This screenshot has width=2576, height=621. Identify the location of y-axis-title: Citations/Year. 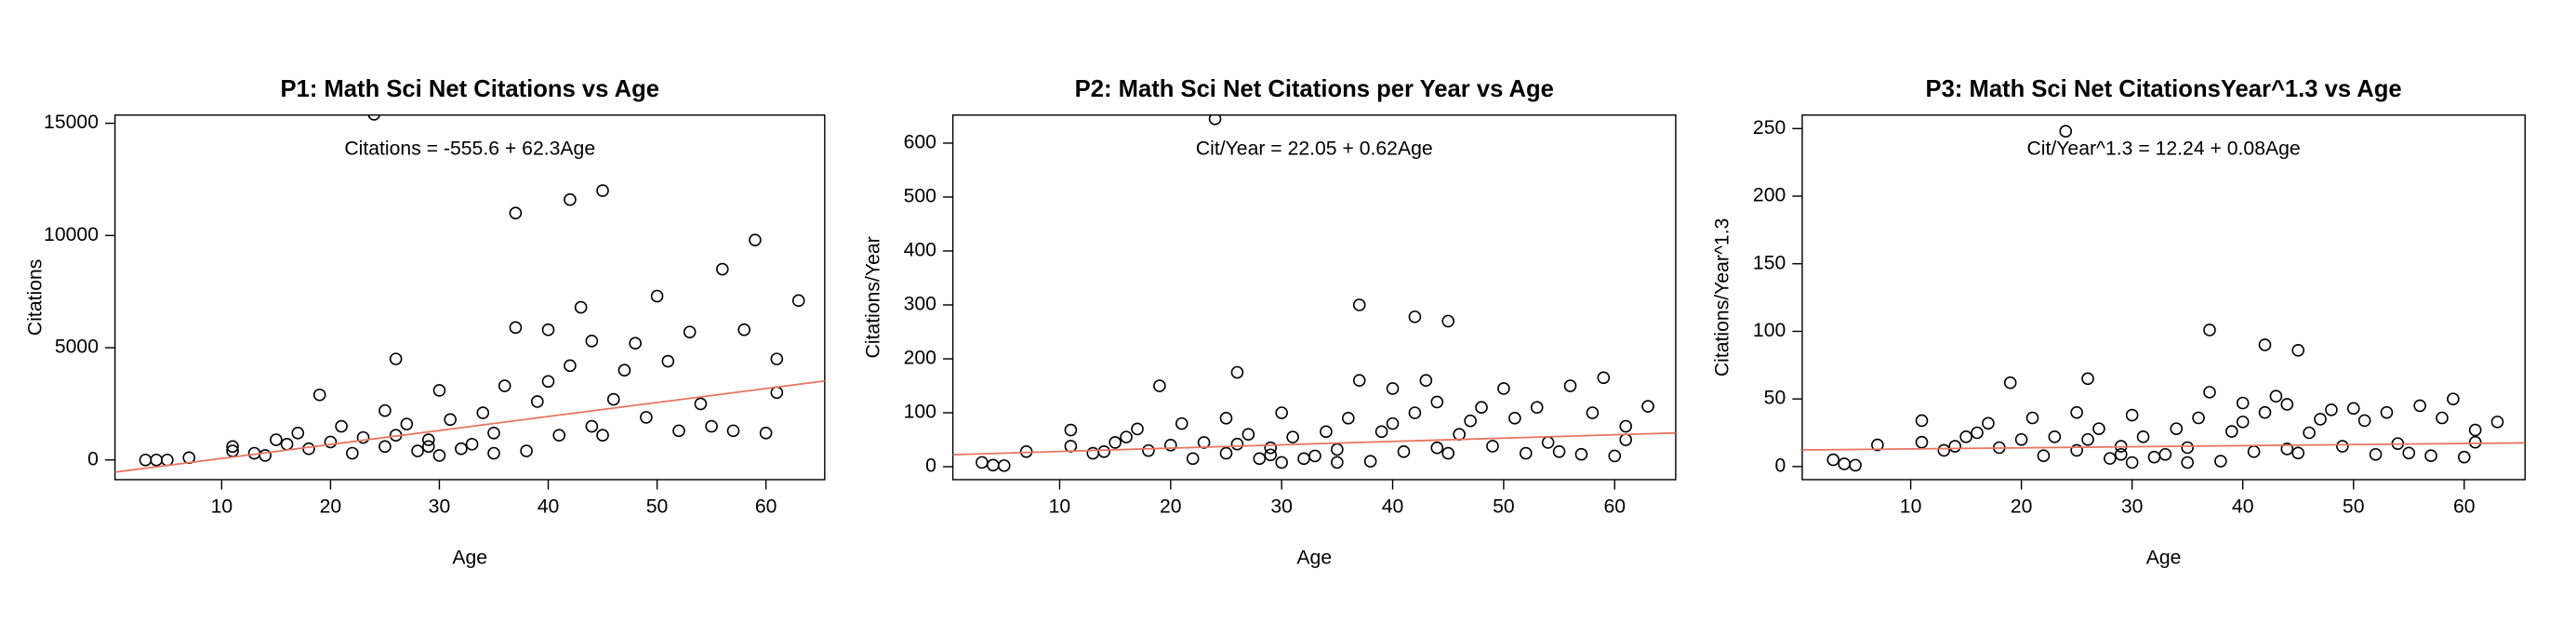
(872, 297).